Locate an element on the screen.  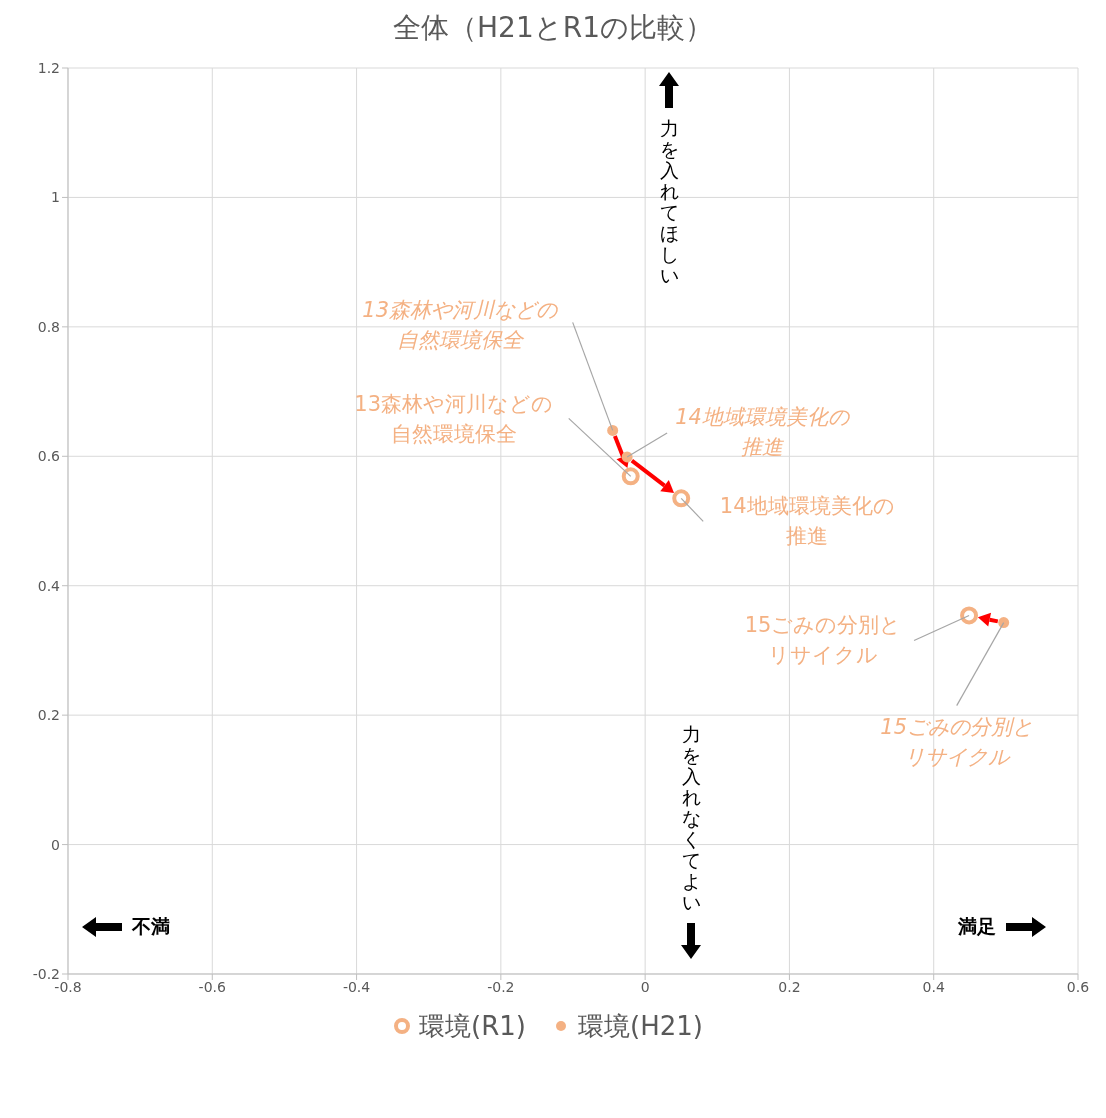
annotation: 力を入れてほしい is located at coordinates (669, 201).